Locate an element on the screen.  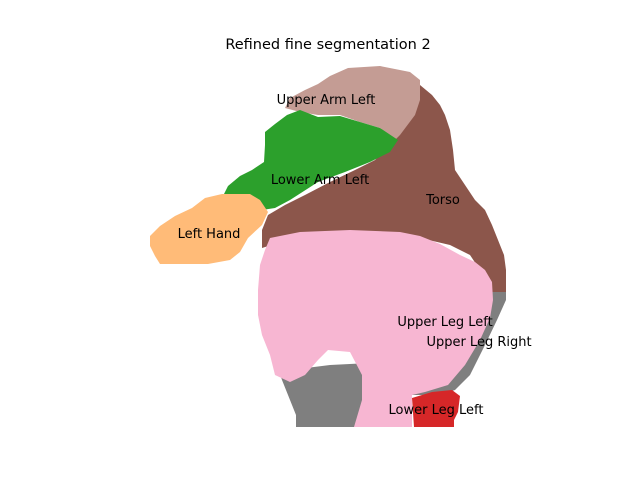
label-upper-leg-right: Upper Leg Right is located at coordinates (478, 342).